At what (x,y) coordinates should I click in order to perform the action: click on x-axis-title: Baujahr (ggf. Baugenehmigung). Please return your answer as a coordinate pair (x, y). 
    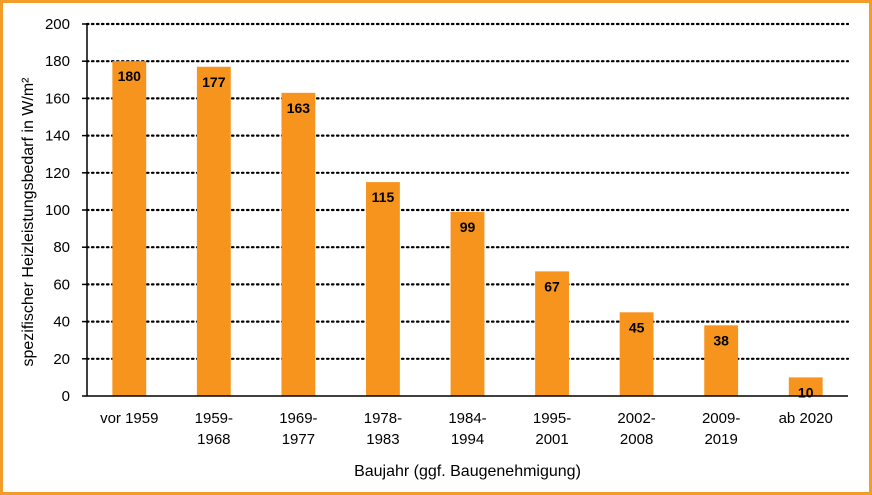
    Looking at the image, I should click on (467, 471).